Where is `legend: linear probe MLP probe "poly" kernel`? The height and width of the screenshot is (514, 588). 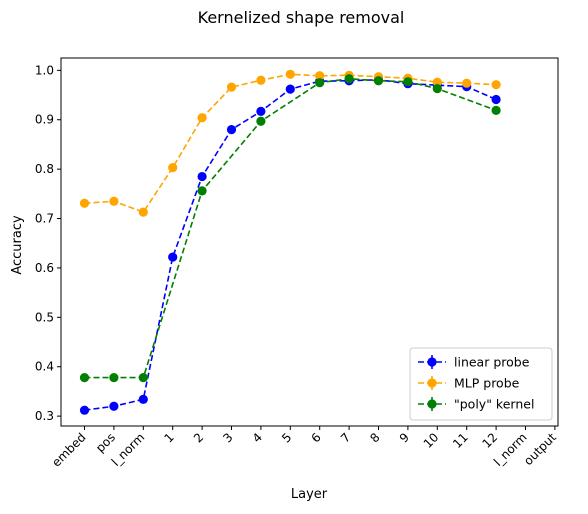
legend: linear probe MLP probe "poly" kernel is located at coordinates (481, 384).